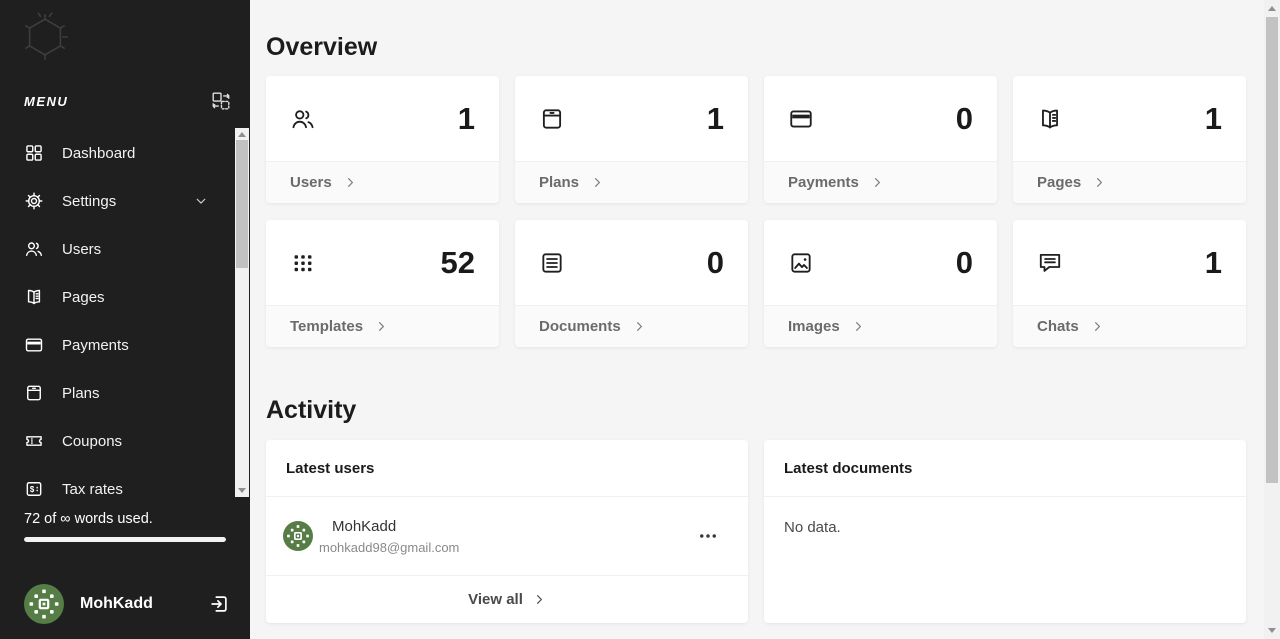 The width and height of the screenshot is (1280, 639). I want to click on sidebar-scrollbar-thumb, so click(242, 204).